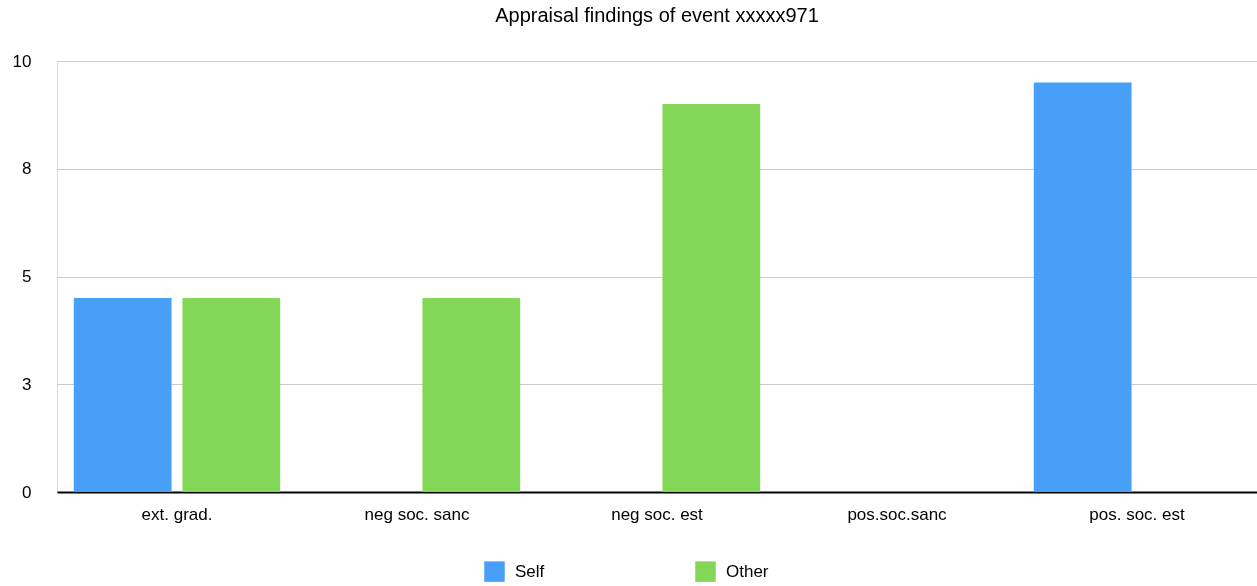 This screenshot has height=586, width=1257. Describe the element at coordinates (1137, 514) in the screenshot. I see `x-tick-label: pos. soc. est` at that location.